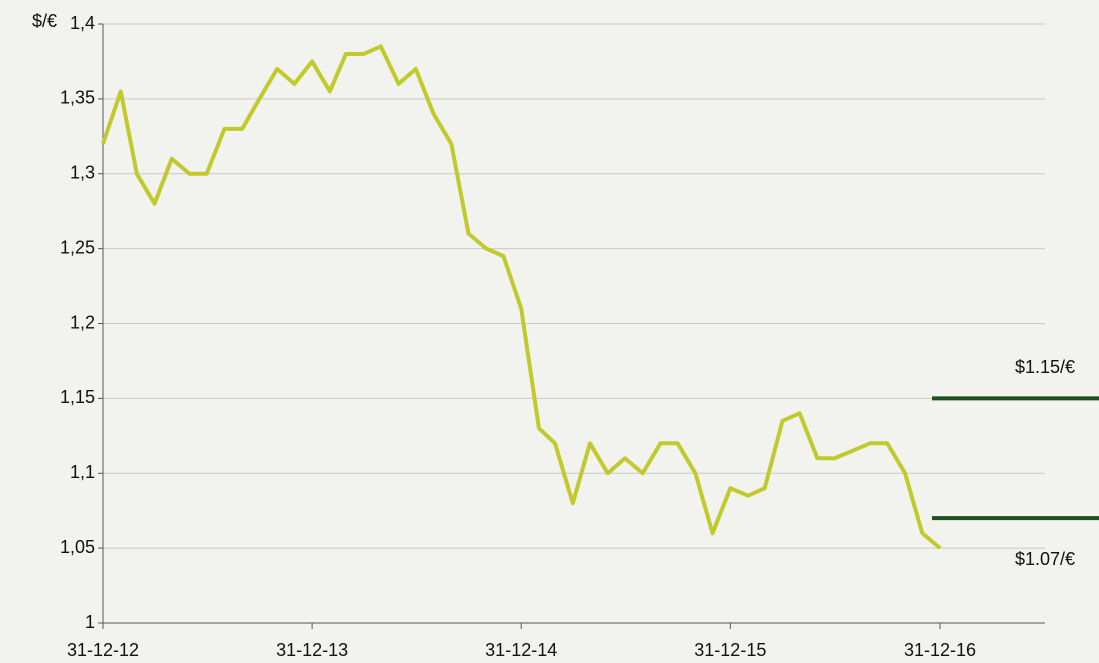 The image size is (1099, 663). I want to click on y-tick-label: 1,15, so click(77, 397).